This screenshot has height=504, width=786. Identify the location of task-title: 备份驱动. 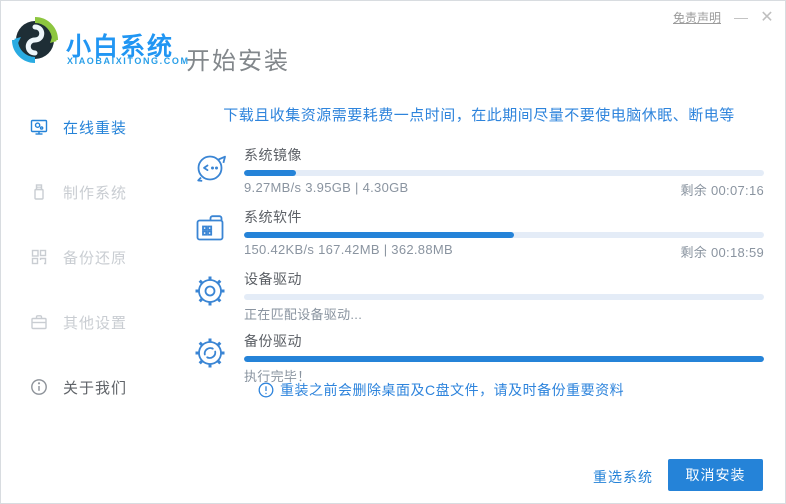
(273, 341).